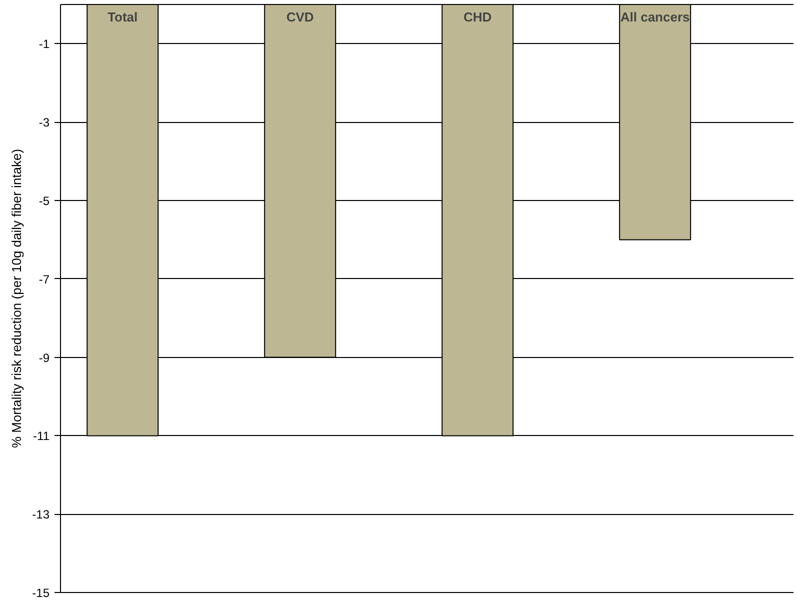  Describe the element at coordinates (41, 436) in the screenshot. I see `y-tick-label: -11` at that location.